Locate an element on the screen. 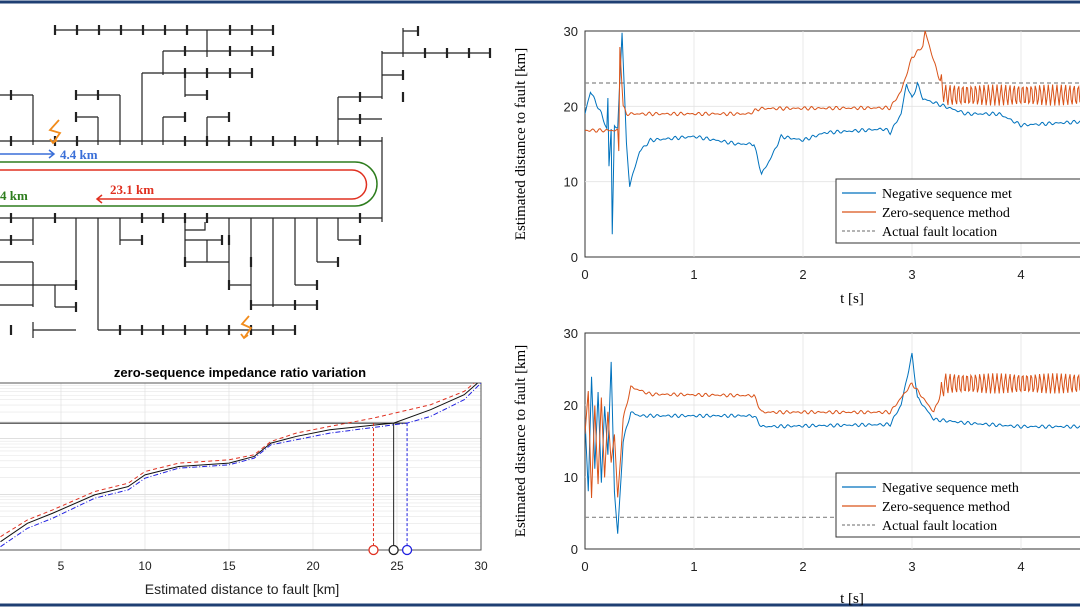  series-line-negative-sequence is located at coordinates (832, 443).